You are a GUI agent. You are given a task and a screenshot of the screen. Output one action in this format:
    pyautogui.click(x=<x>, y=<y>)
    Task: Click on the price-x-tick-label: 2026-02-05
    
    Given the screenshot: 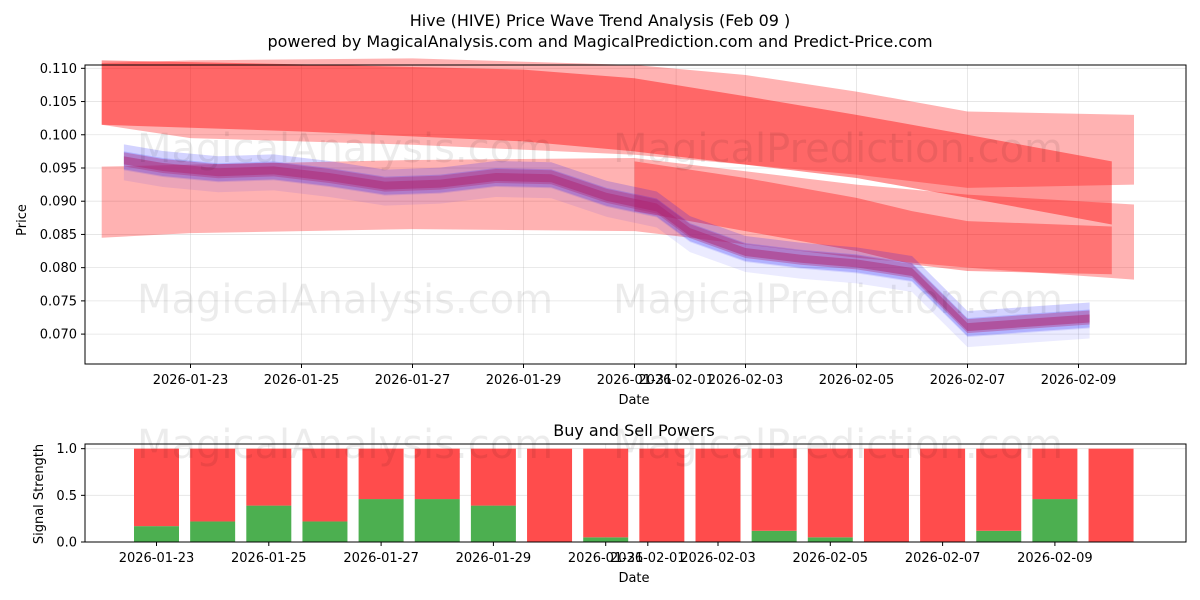 What is the action you would take?
    pyautogui.click(x=857, y=380)
    